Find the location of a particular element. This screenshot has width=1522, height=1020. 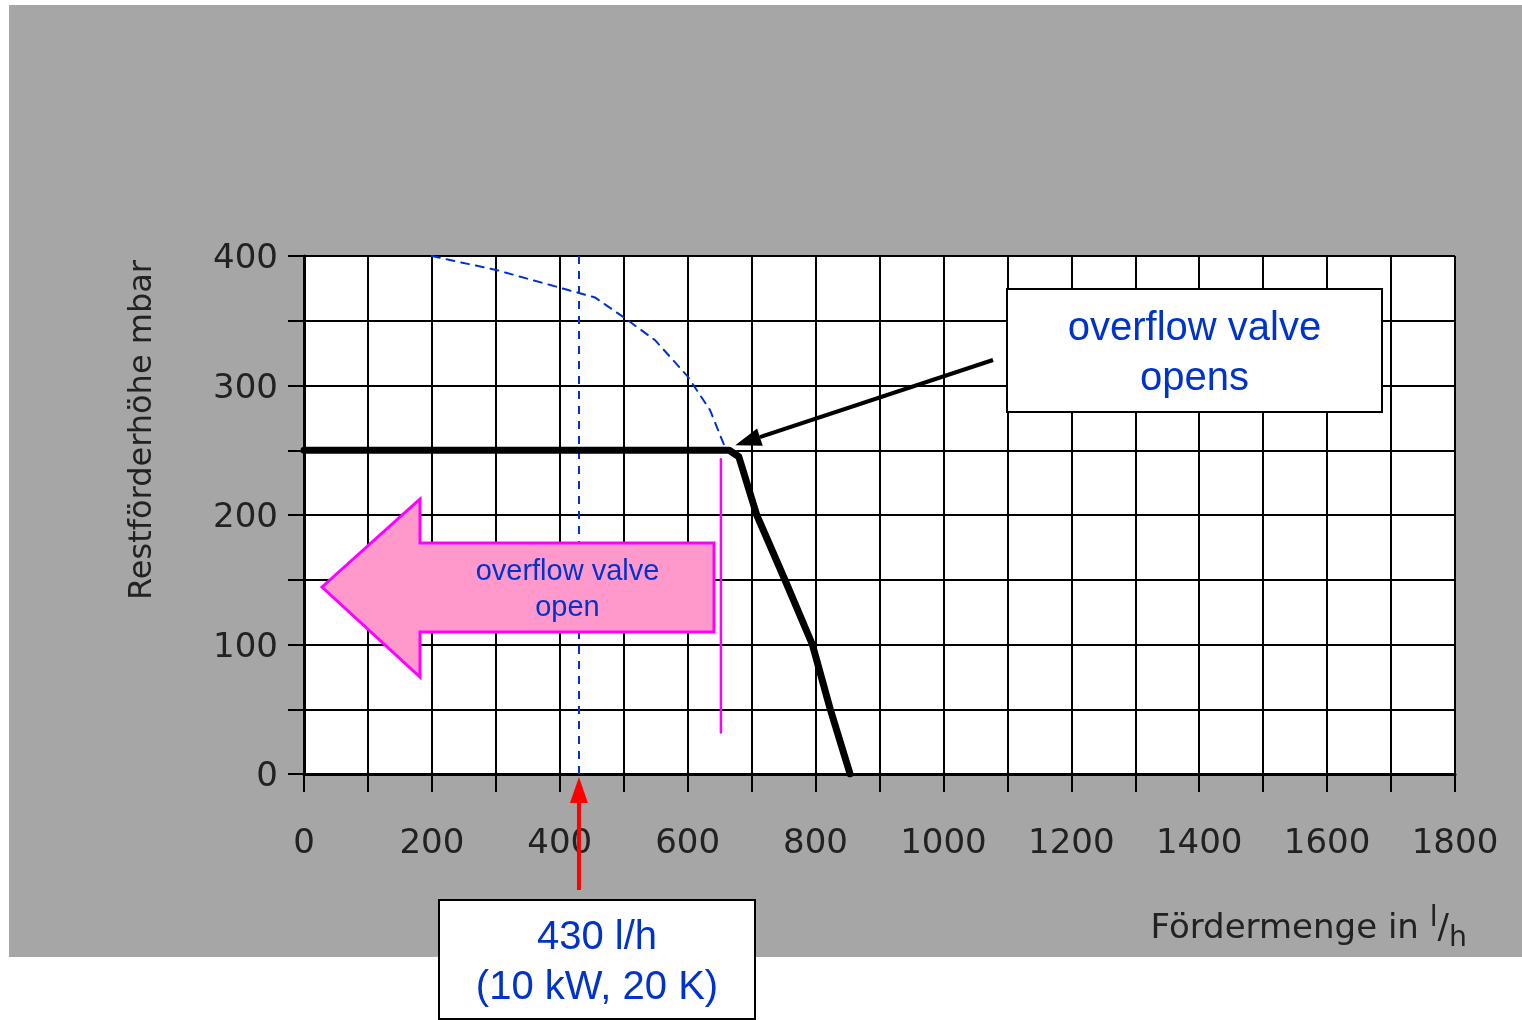

x-tick-label: 200 is located at coordinates (432, 841).